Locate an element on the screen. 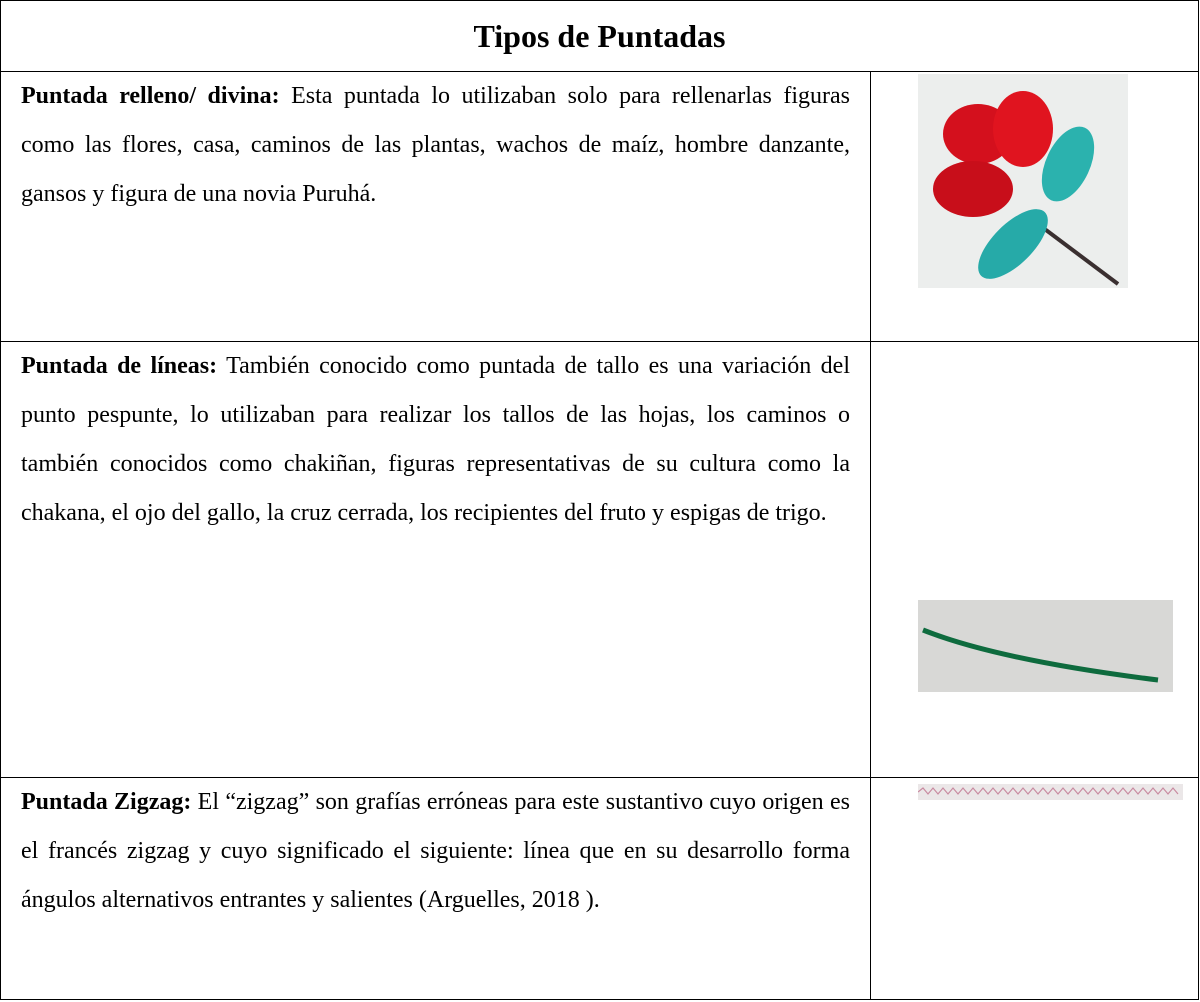 The width and height of the screenshot is (1200, 1002). flower-image is located at coordinates (1023, 181).